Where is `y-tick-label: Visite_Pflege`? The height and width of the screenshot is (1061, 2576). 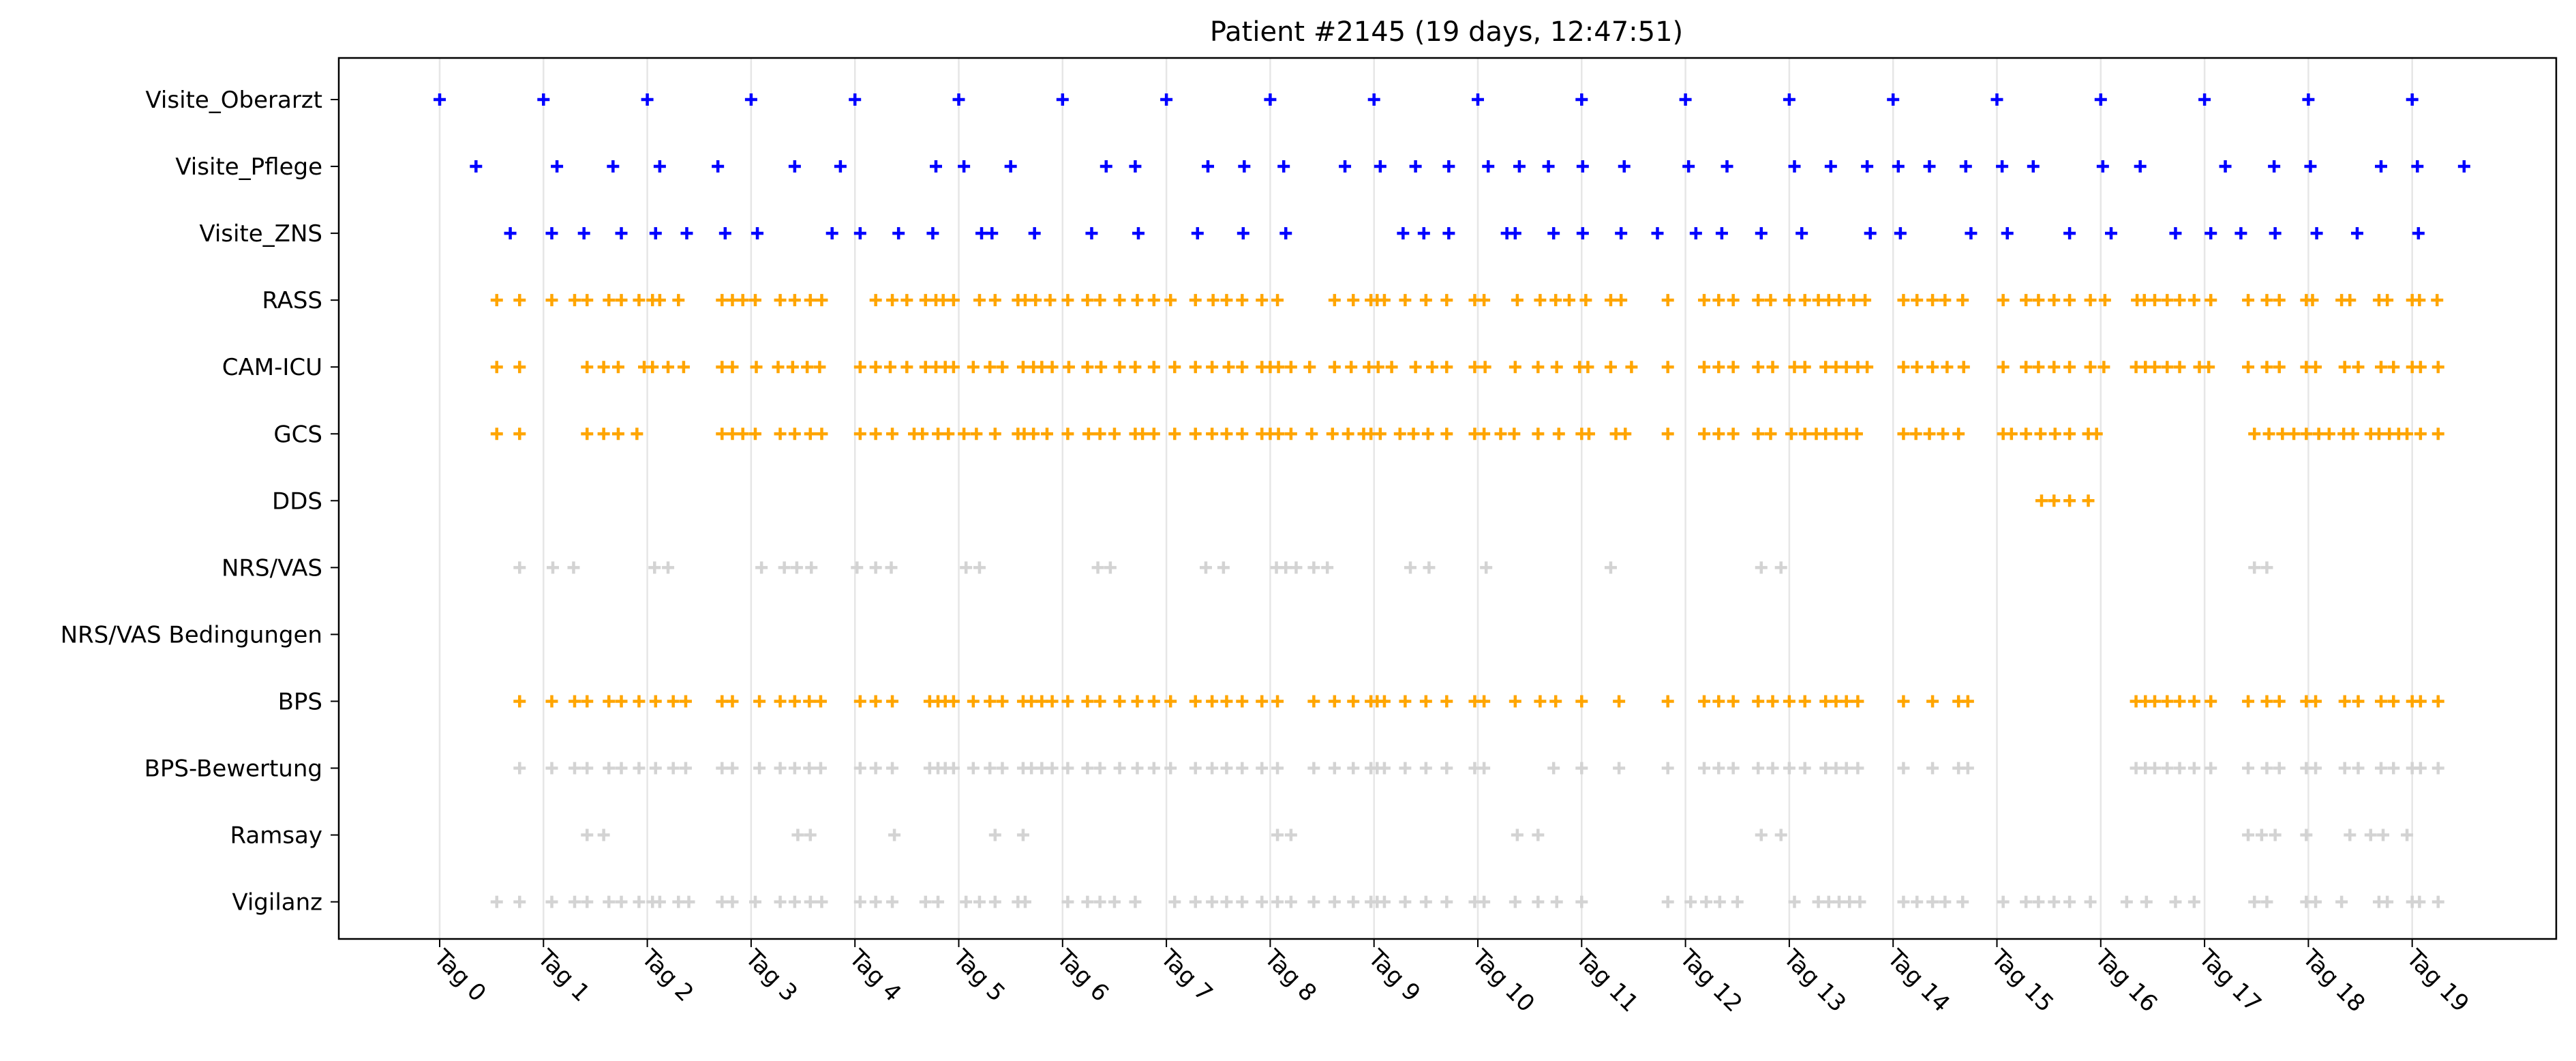 y-tick-label: Visite_Pflege is located at coordinates (249, 167).